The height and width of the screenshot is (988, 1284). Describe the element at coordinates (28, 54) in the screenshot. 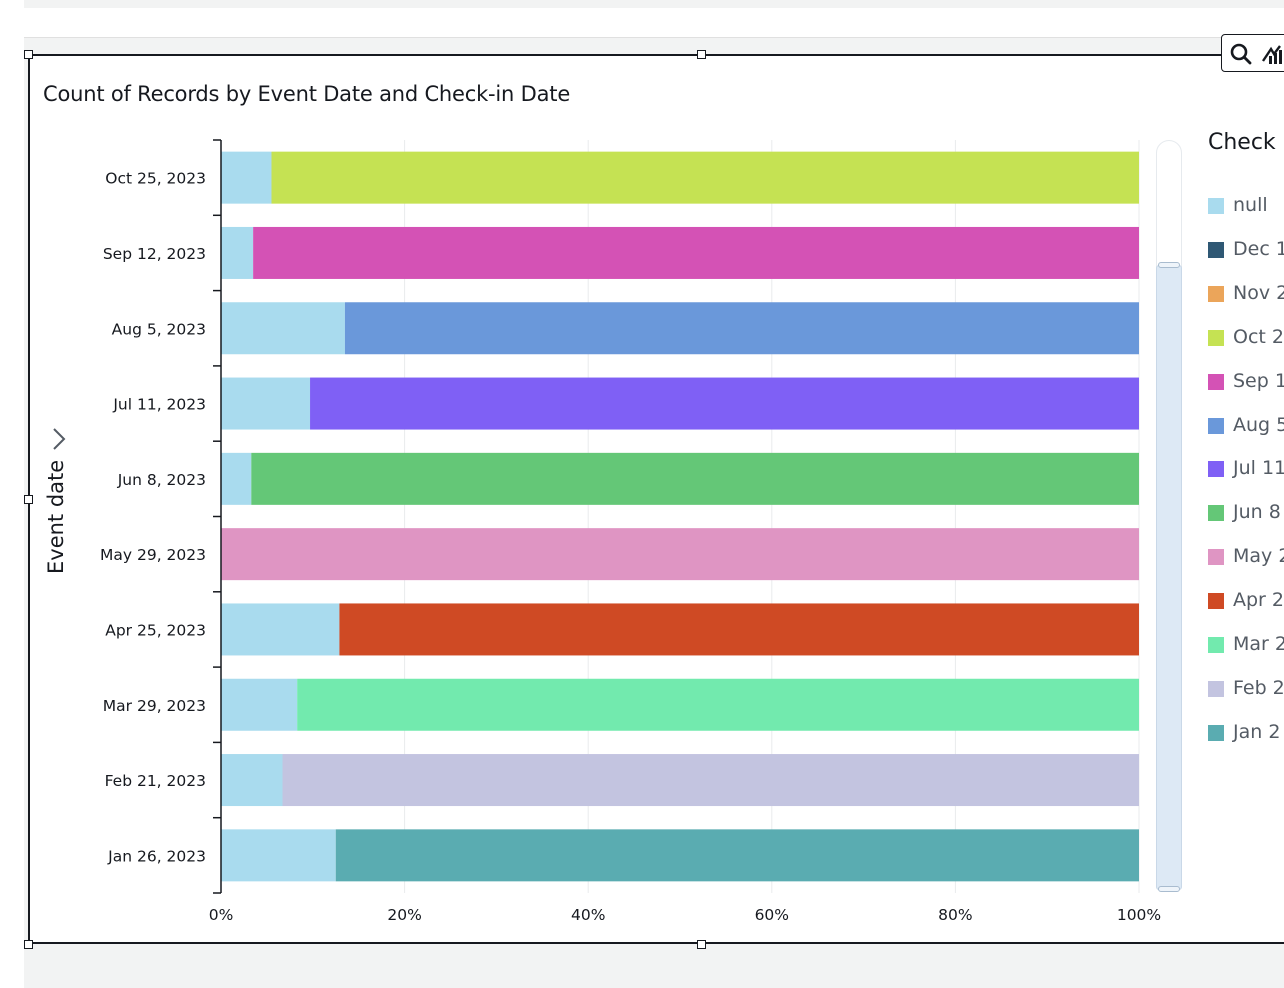

I see `resize-handle-top-left` at that location.